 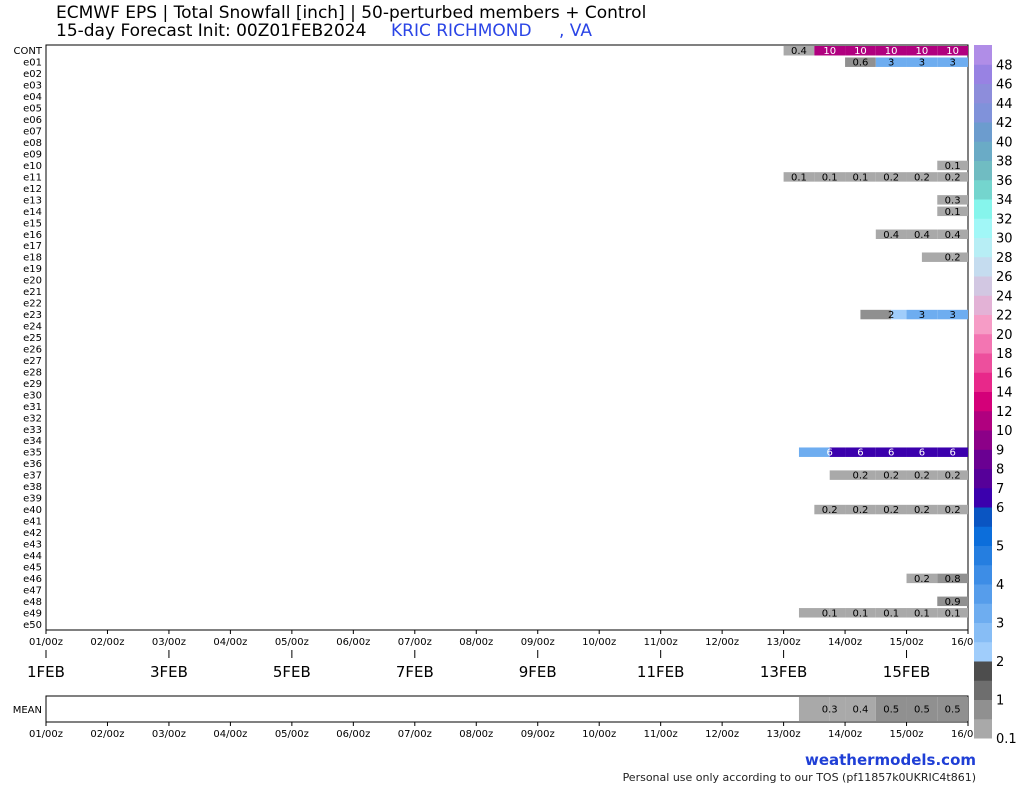 I want to click on colorbar-tick-label: 44, so click(x=1004, y=104).